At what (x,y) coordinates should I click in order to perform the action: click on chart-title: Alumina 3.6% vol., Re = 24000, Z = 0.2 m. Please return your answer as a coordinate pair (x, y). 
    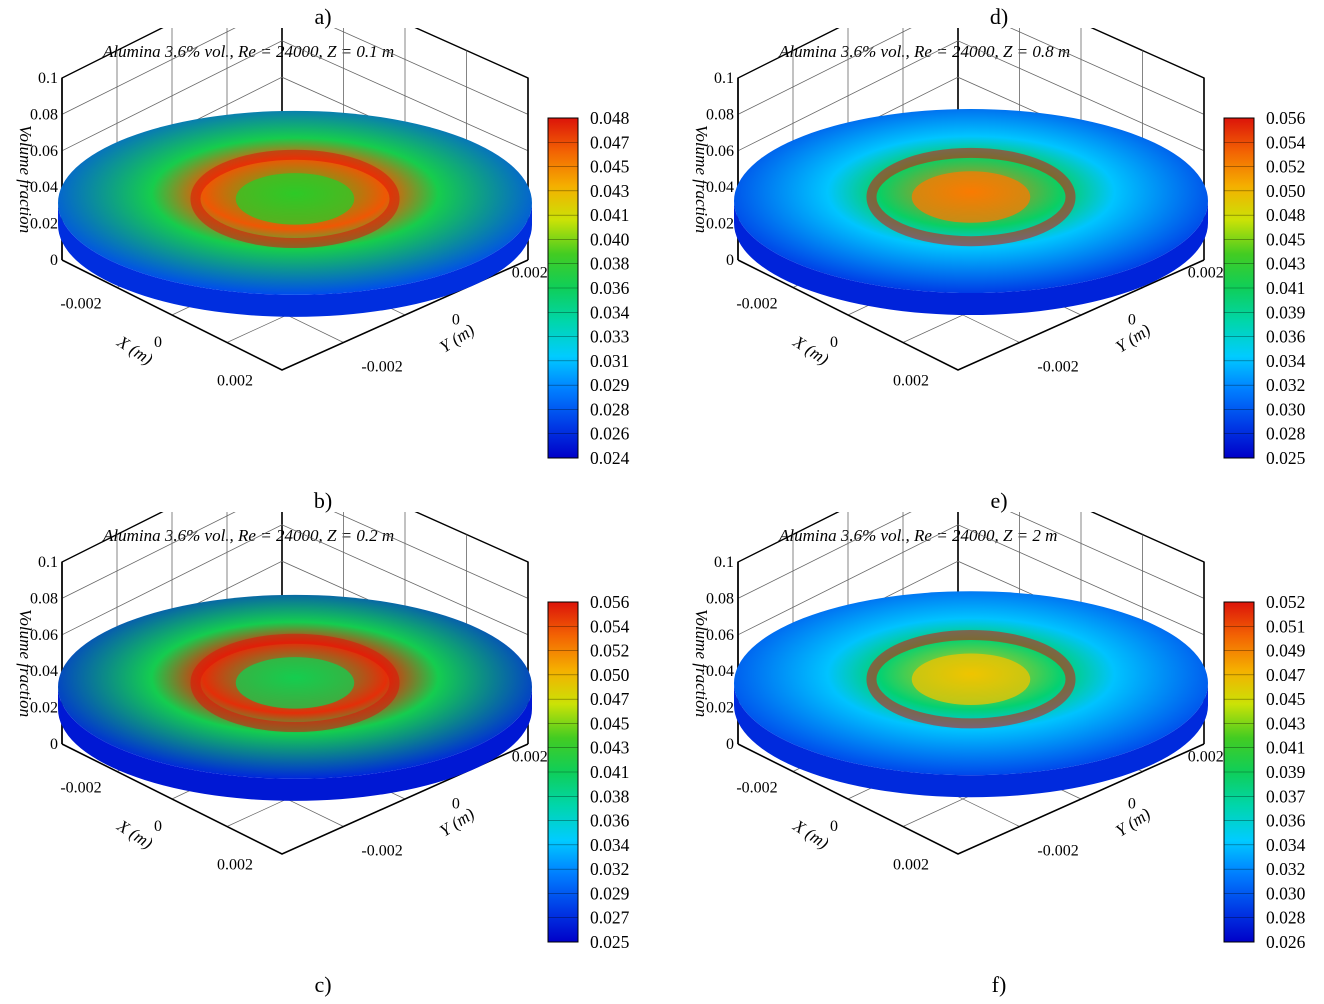
    Looking at the image, I should click on (249, 535).